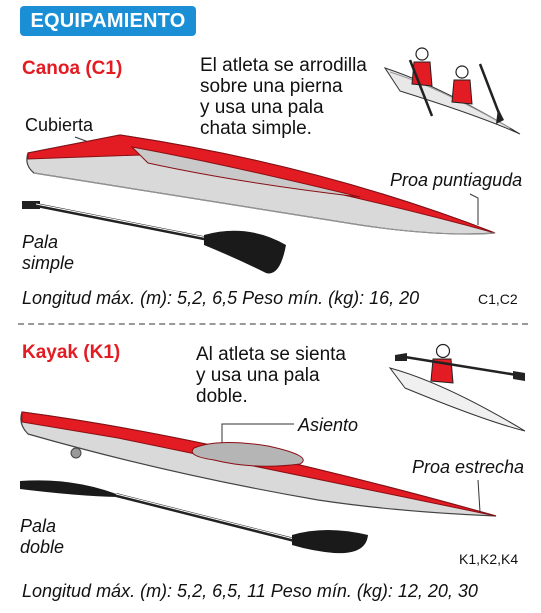 The height and width of the screenshot is (613, 541). What do you see at coordinates (194, 517) in the screenshot?
I see `double-blade-paddle` at bounding box center [194, 517].